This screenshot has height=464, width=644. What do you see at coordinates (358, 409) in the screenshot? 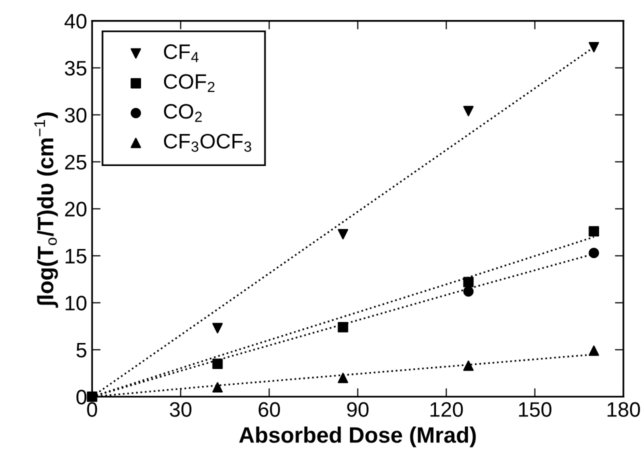
I see `x-tick-label: 90` at bounding box center [358, 409].